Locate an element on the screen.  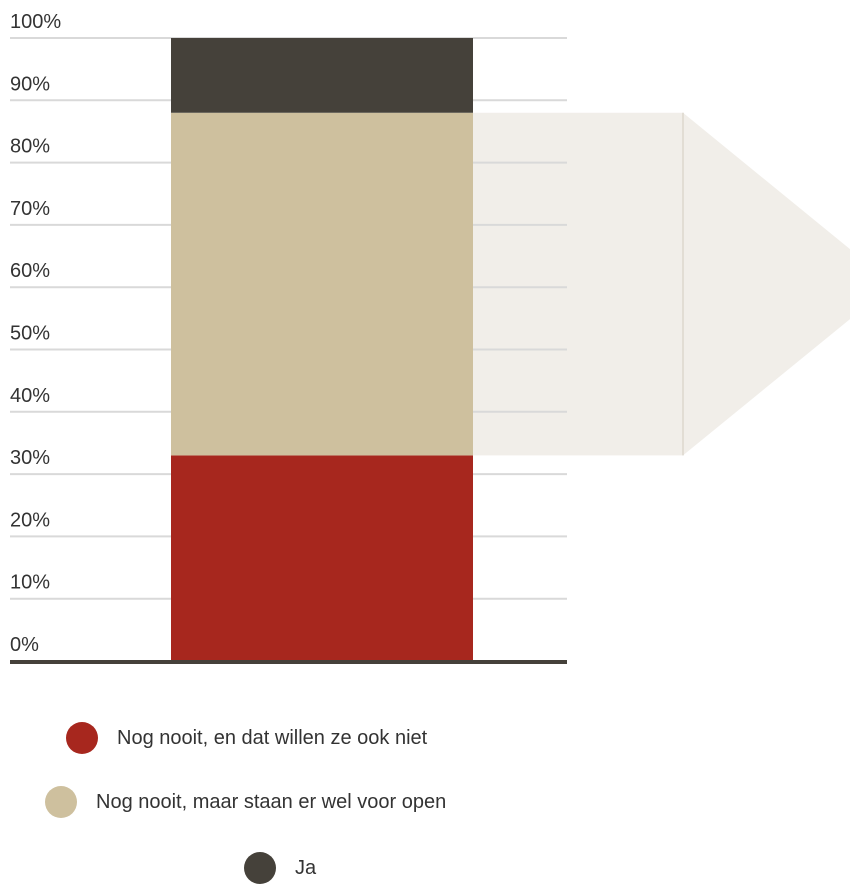
legend-item-refuse: Nog nooit, en dat willen ze ook niet is located at coordinates (246, 738).